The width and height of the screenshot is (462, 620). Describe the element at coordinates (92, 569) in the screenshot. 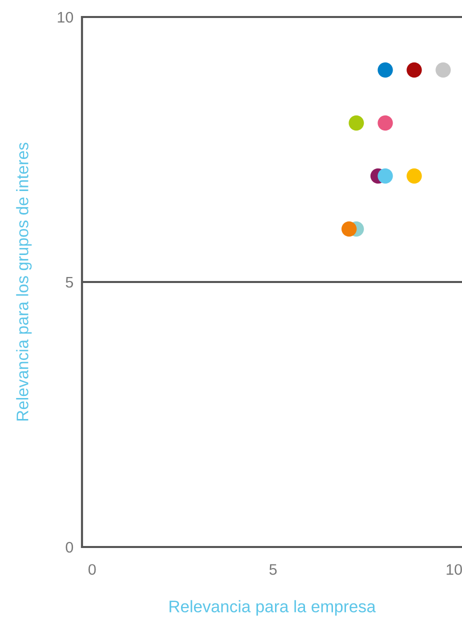

I see `x-tick-label: 0` at that location.